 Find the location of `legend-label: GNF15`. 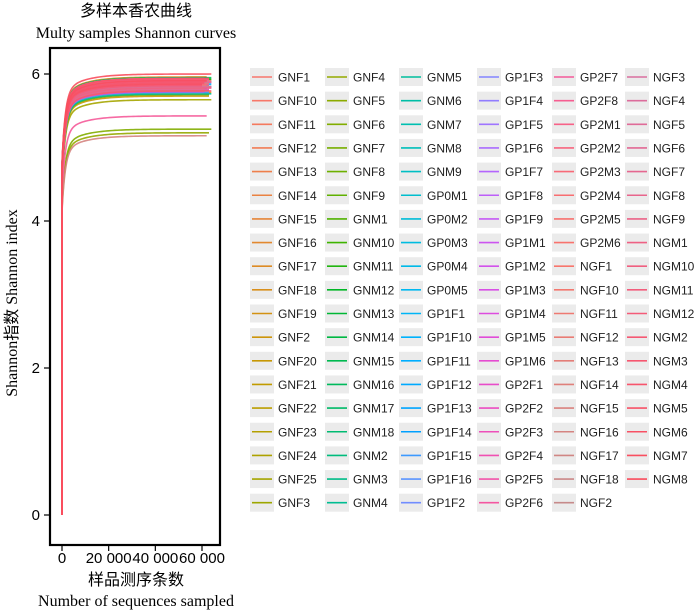

legend-label: GNF15 is located at coordinates (297, 219).